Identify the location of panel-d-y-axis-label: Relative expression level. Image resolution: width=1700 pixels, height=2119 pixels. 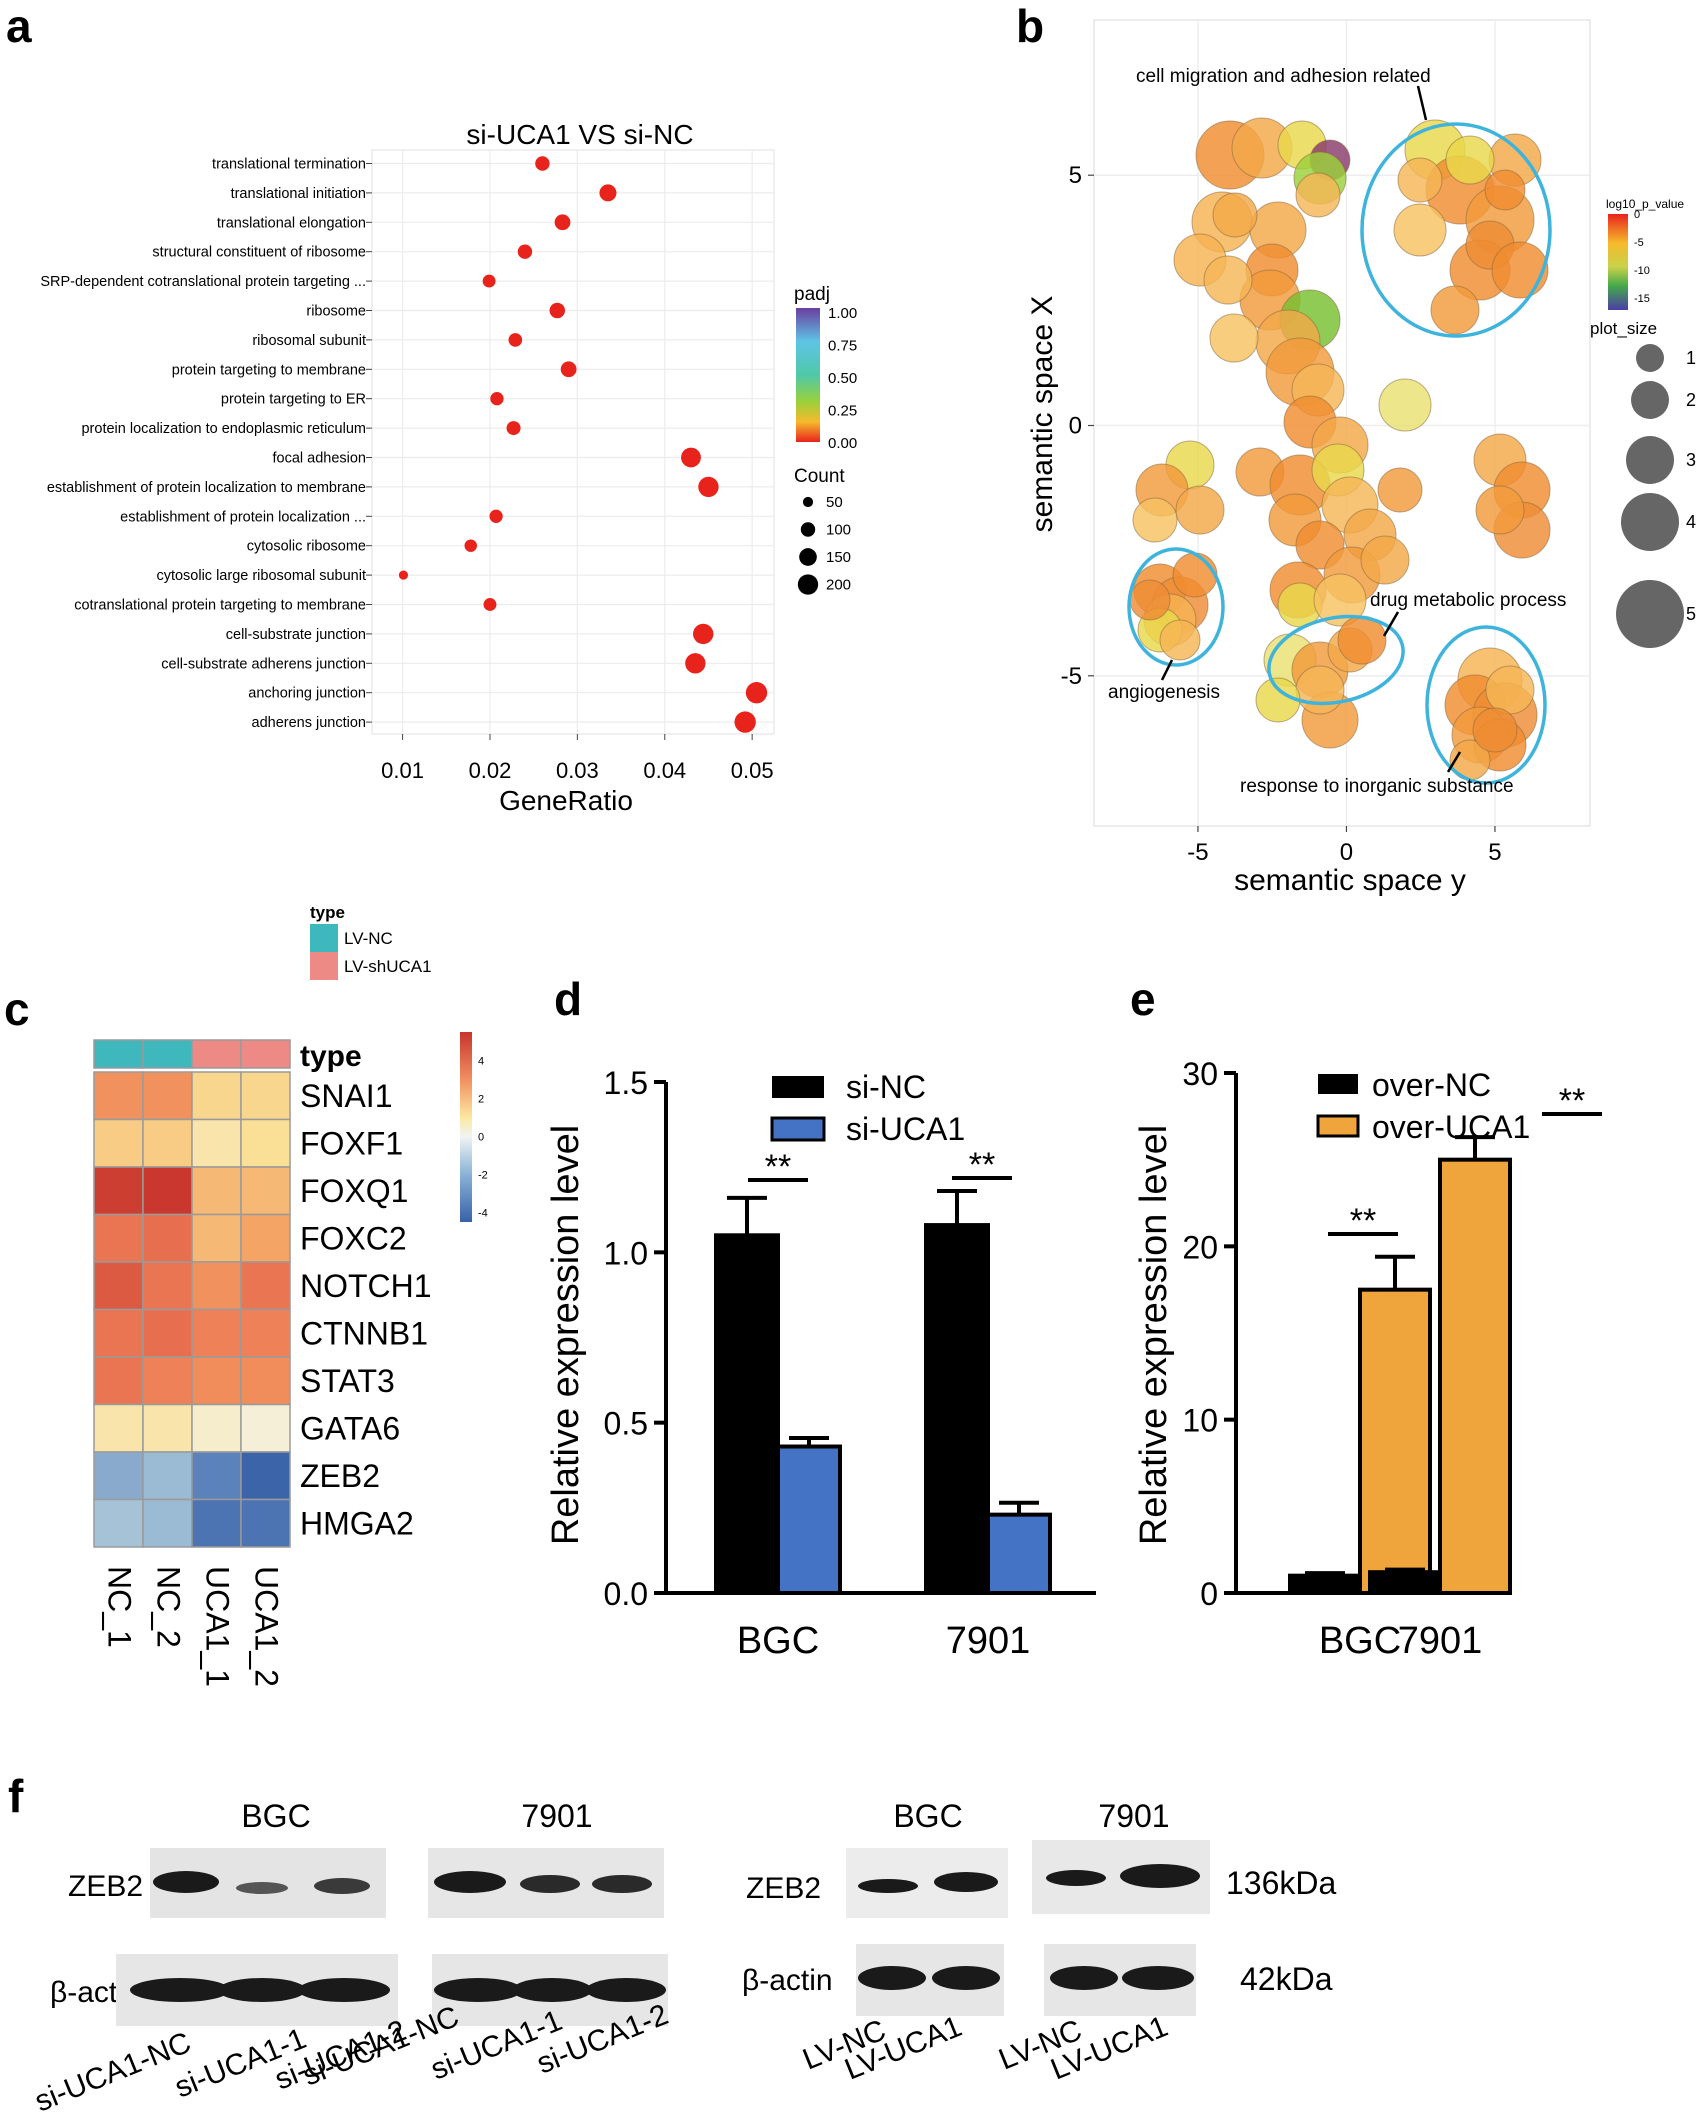
(566, 1335).